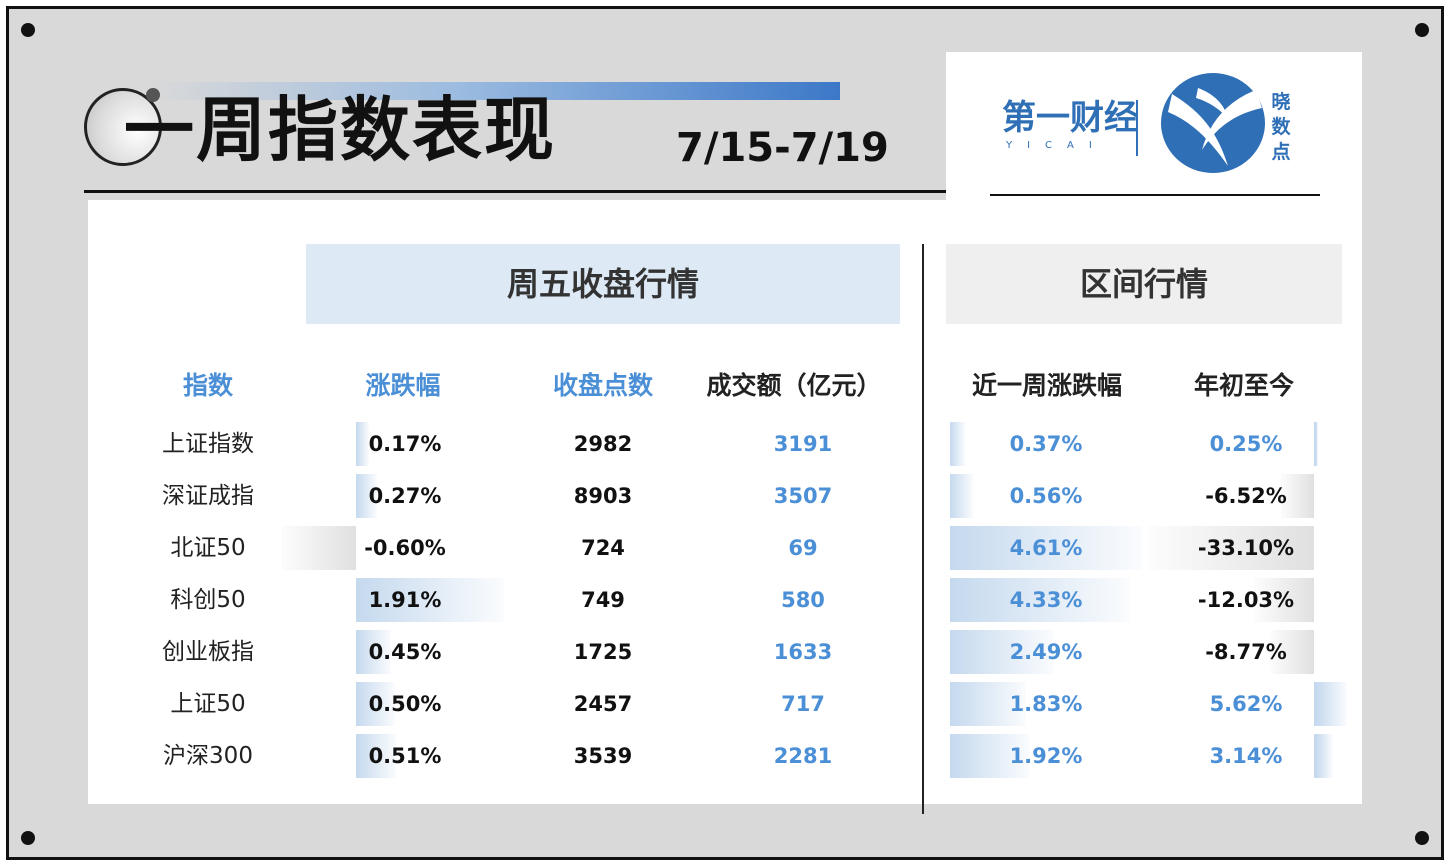 The height and width of the screenshot is (866, 1450). What do you see at coordinates (725, 652) in the screenshot?
I see `table-row: 创业板指 0.45% 1725 1633 2.49% -8.77%` at bounding box center [725, 652].